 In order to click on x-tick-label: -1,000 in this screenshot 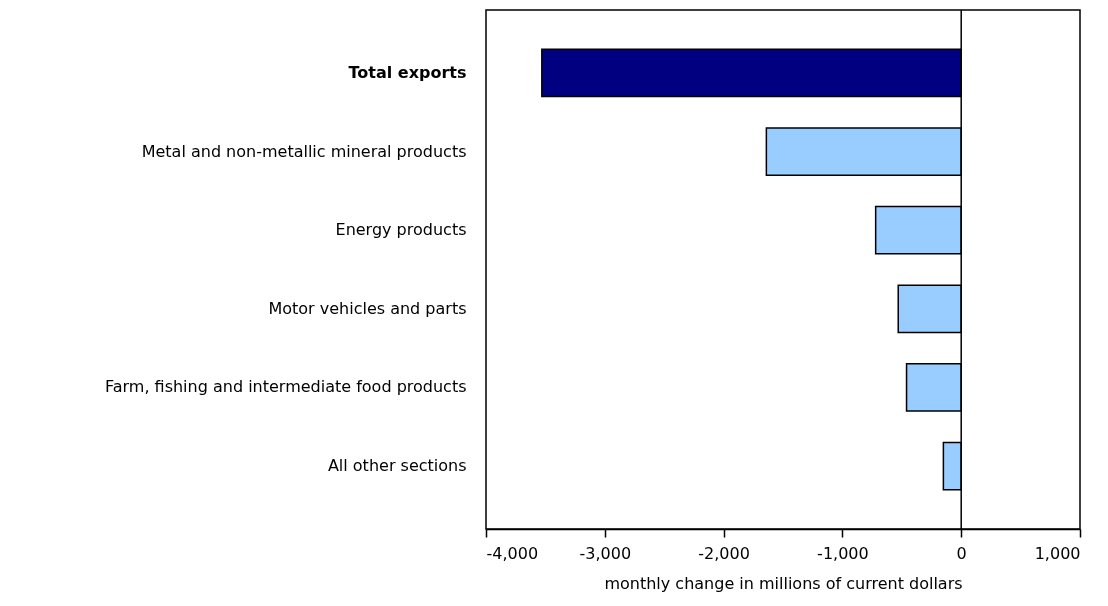, I will do `click(843, 553)`.